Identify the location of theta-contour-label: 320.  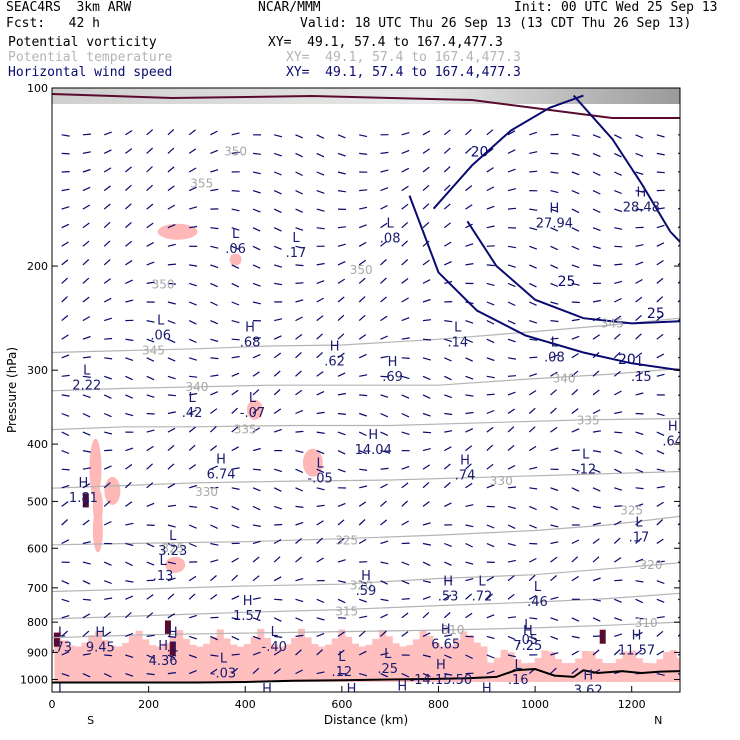
(361, 586).